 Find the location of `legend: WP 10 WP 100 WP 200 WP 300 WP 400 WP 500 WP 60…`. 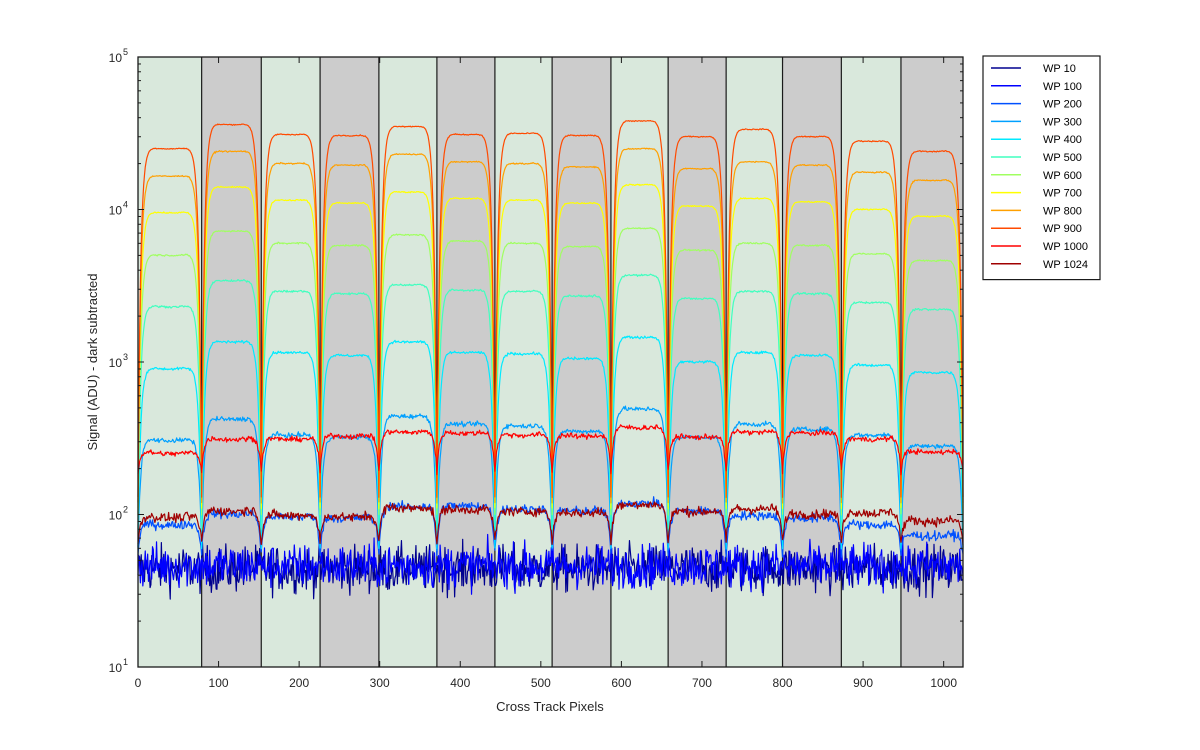

legend: WP 10 WP 100 WP 200 WP 300 WP 400 WP 500 WP 60… is located at coordinates (1041, 168).